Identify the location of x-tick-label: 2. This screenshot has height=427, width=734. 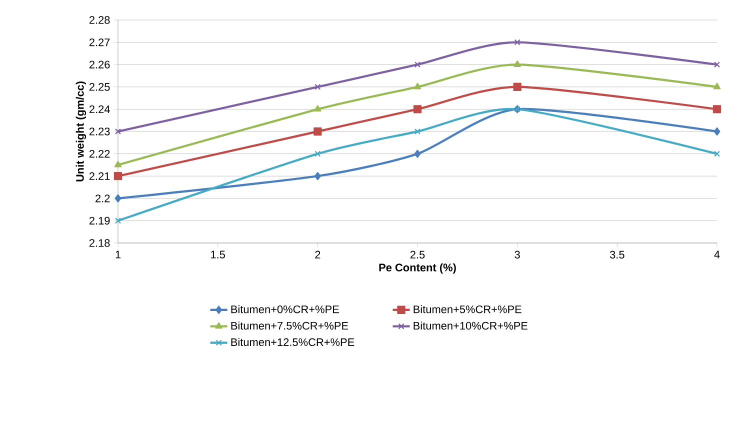
(317, 254).